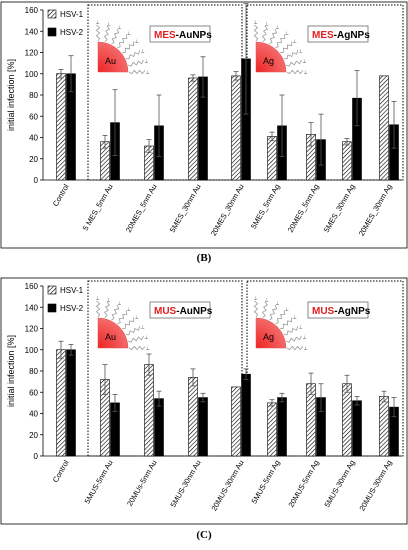 The width and height of the screenshot is (408, 550). What do you see at coordinates (141, 208) in the screenshot?
I see `category-label: 20MES_5nm Au` at bounding box center [141, 208].